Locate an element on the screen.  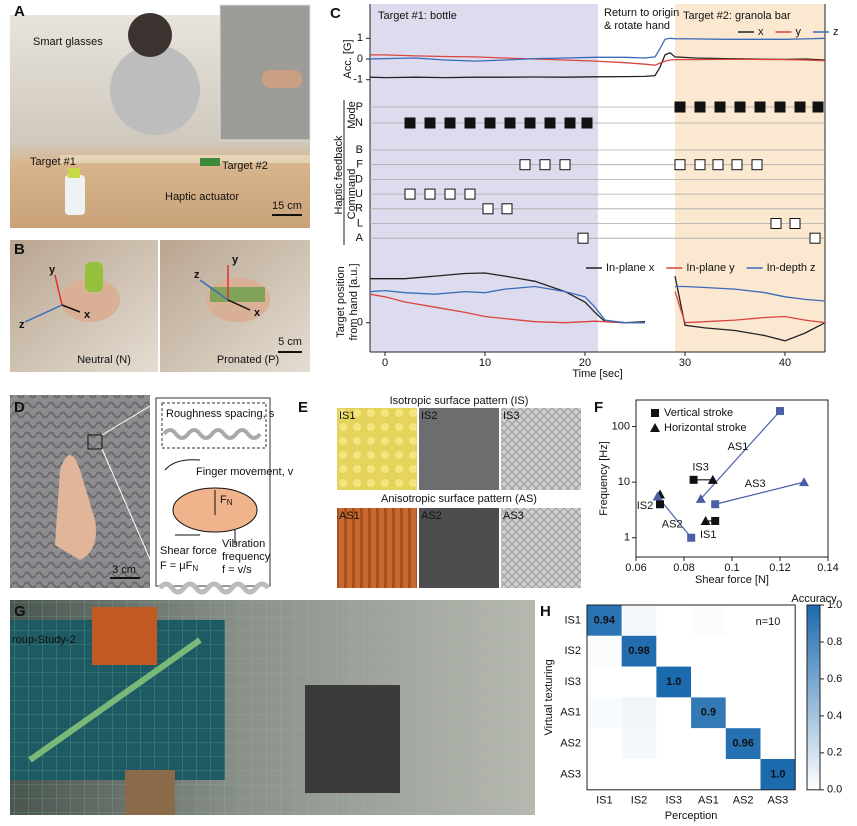
panel-label: C is located at coordinates (335, 13).